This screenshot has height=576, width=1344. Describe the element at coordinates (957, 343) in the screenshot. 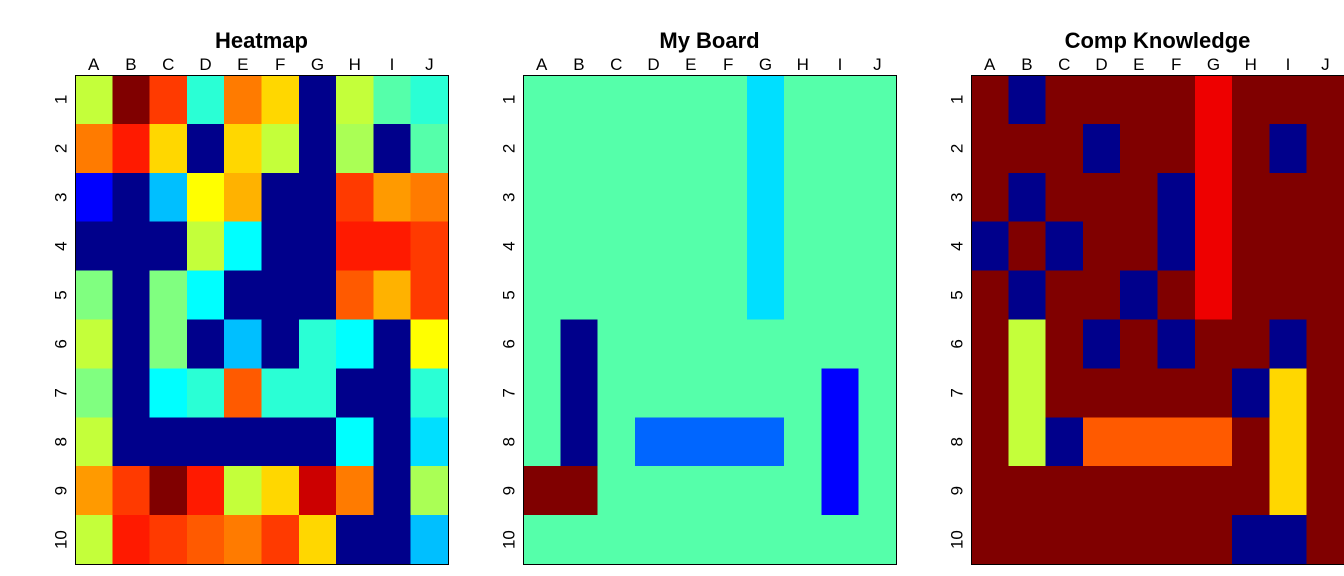

I see `y-tick-label: 6` at that location.